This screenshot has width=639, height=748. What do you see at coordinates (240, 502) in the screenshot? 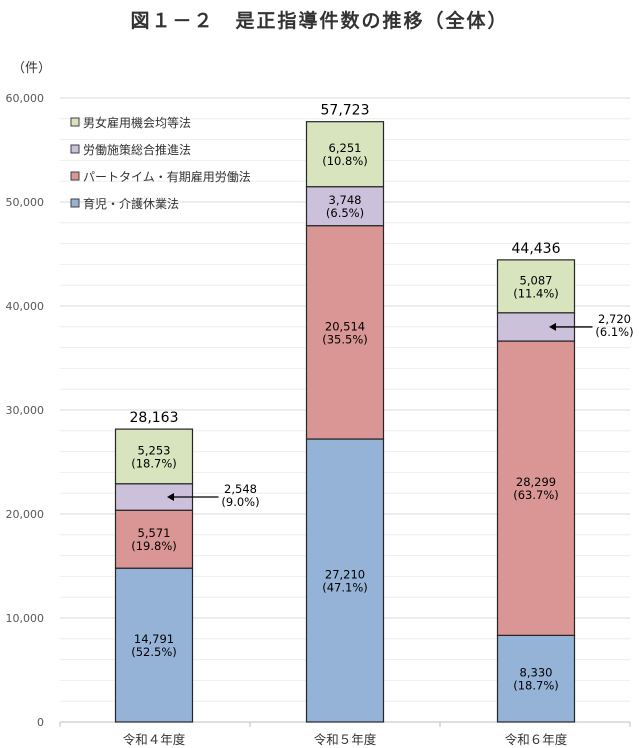
I see `data-label-pct: (9.0%)` at bounding box center [240, 502].